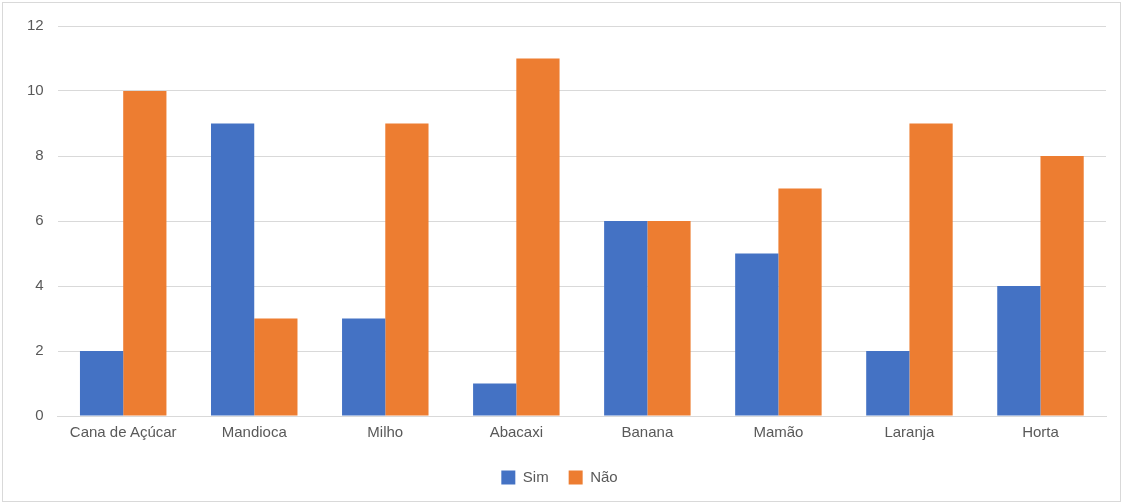  What do you see at coordinates (39, 285) in the screenshot?
I see `y-tick-label: 4` at bounding box center [39, 285].